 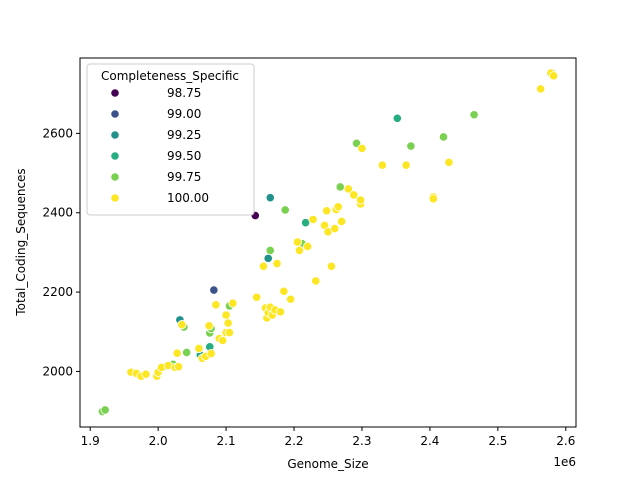 I want to click on y-axis-title: Total_Coding_Sequences, so click(x=21, y=242).